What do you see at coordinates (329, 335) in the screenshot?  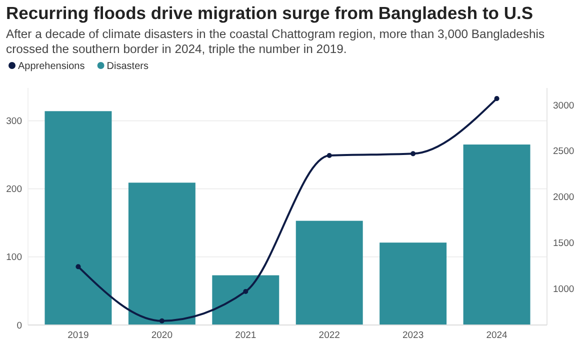 I see `x-tick-label: 2022` at bounding box center [329, 335].